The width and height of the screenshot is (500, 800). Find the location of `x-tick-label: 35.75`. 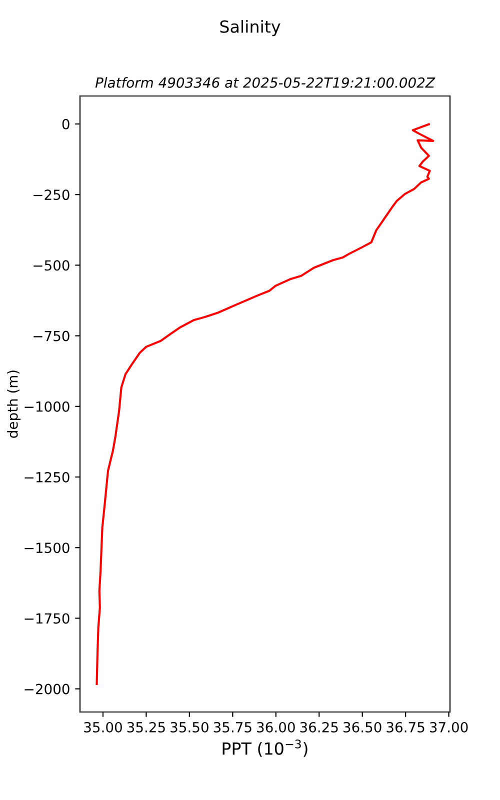

x-tick-label: 35.75 is located at coordinates (233, 727).